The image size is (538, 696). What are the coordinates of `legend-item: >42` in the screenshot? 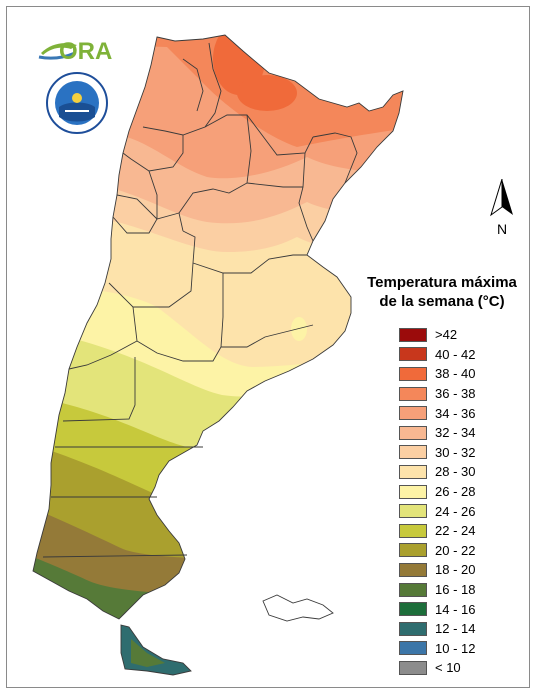 It's located at (437, 335).